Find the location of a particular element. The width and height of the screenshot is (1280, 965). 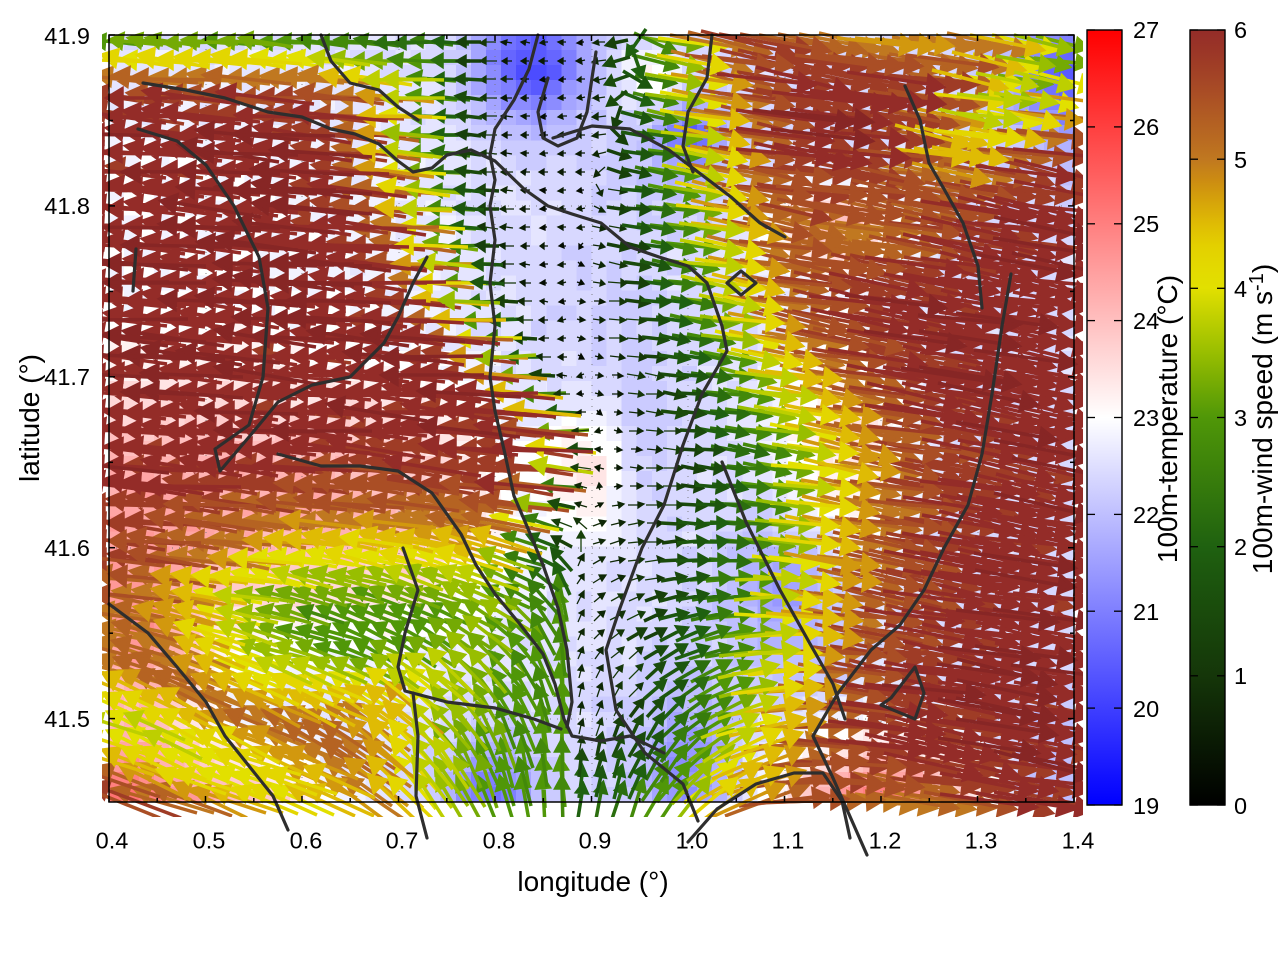

svg-text: 0.5 is located at coordinates (209, 841).